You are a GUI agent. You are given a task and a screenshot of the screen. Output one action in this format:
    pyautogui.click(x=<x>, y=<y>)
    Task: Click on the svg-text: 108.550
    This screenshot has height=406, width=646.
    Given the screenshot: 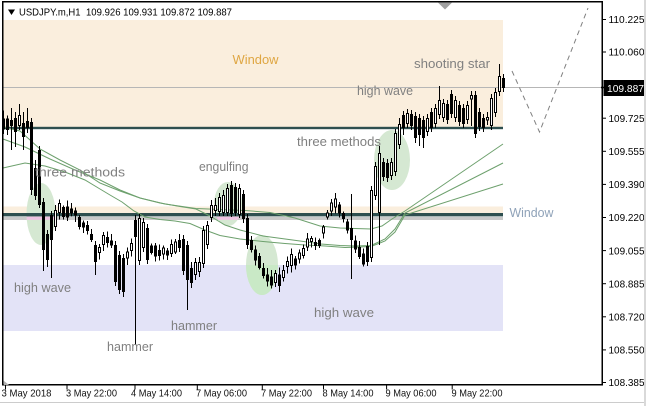 What is the action you would take?
    pyautogui.click(x=627, y=351)
    